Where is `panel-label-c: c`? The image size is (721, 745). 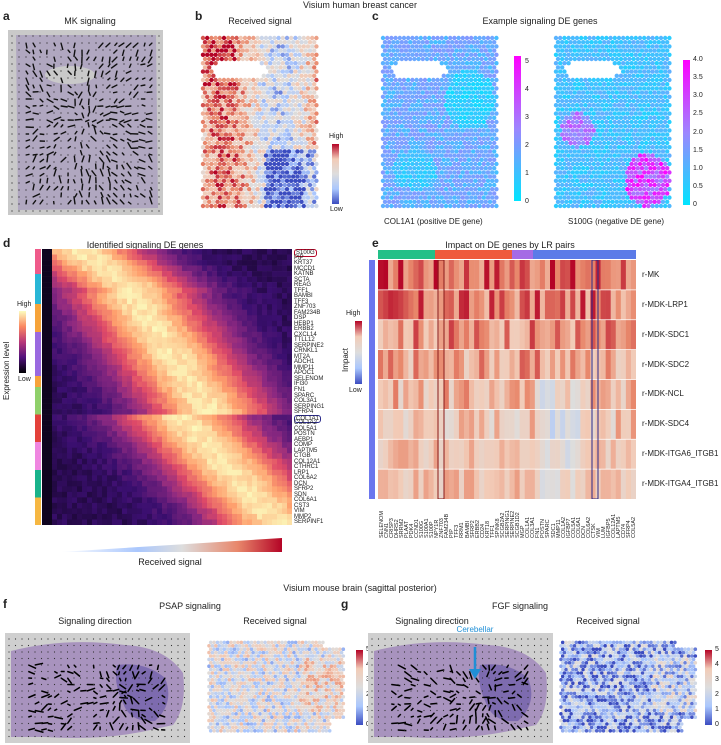 panel-label-c: c is located at coordinates (375, 16).